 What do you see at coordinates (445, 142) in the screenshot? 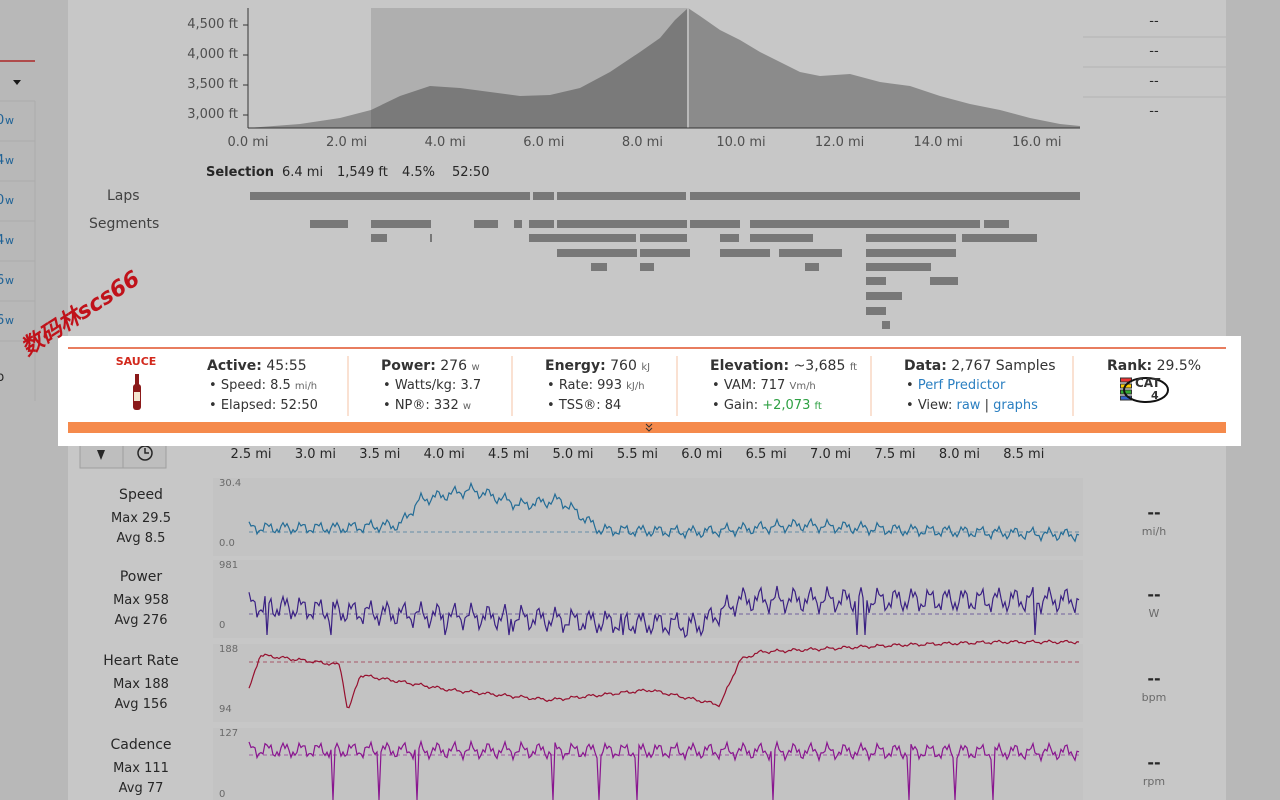
I see `x-tick-label: 4.0 mi` at bounding box center [445, 142].